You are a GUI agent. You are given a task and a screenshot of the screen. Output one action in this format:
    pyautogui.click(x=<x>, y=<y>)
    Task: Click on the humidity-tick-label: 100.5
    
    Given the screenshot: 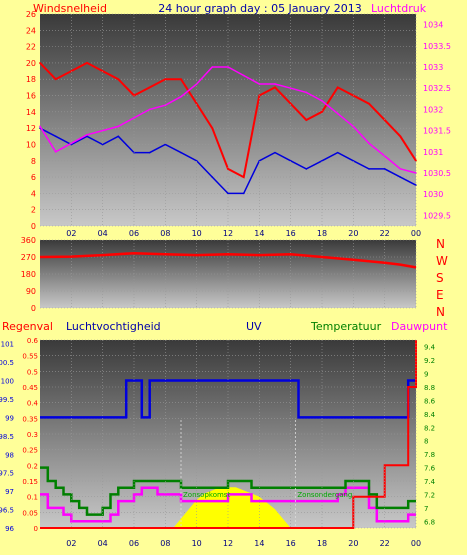 What is the action you would take?
    pyautogui.click(x=7, y=363)
    